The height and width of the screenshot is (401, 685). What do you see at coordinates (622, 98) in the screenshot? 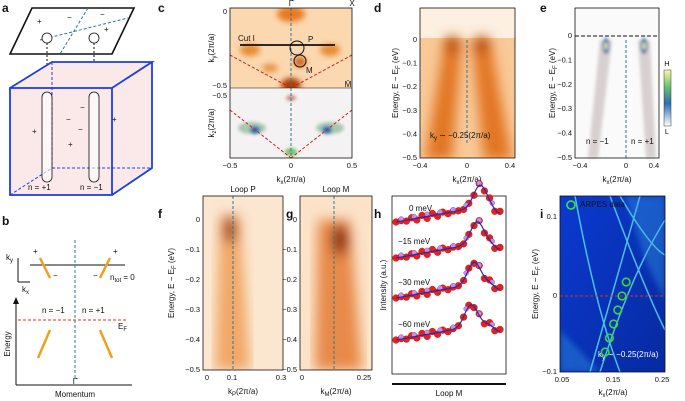
I see `intensity-features` at bounding box center [622, 98].